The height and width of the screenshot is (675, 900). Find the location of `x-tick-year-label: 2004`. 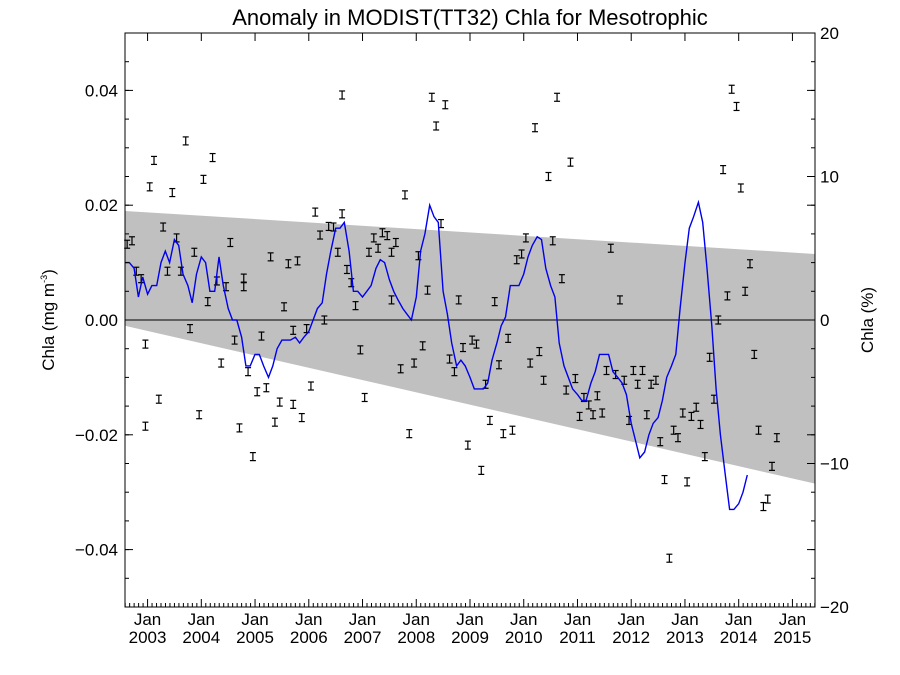

x-tick-year-label: 2004 is located at coordinates (201, 637).